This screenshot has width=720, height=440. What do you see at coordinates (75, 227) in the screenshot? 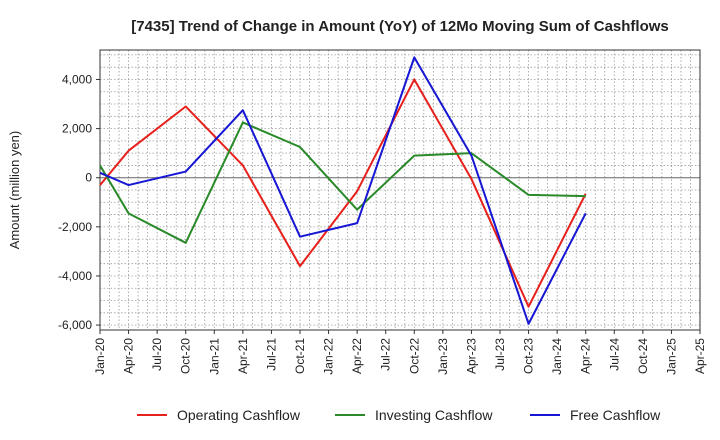
I see `y-tick-label: -2,000` at bounding box center [75, 227].